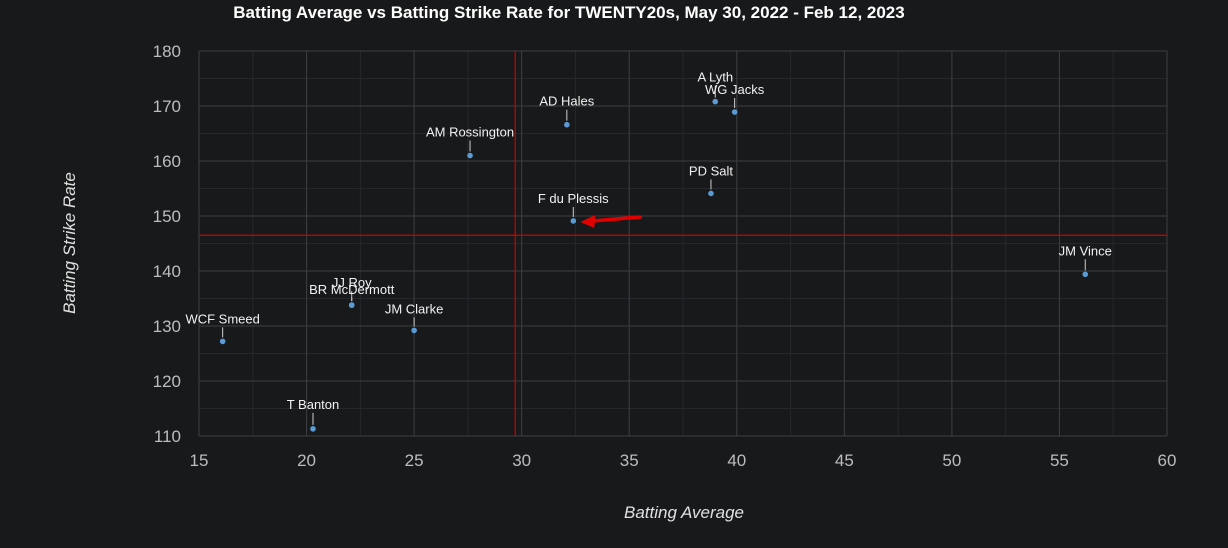  I want to click on point-label: F du Plessis, so click(573, 198).